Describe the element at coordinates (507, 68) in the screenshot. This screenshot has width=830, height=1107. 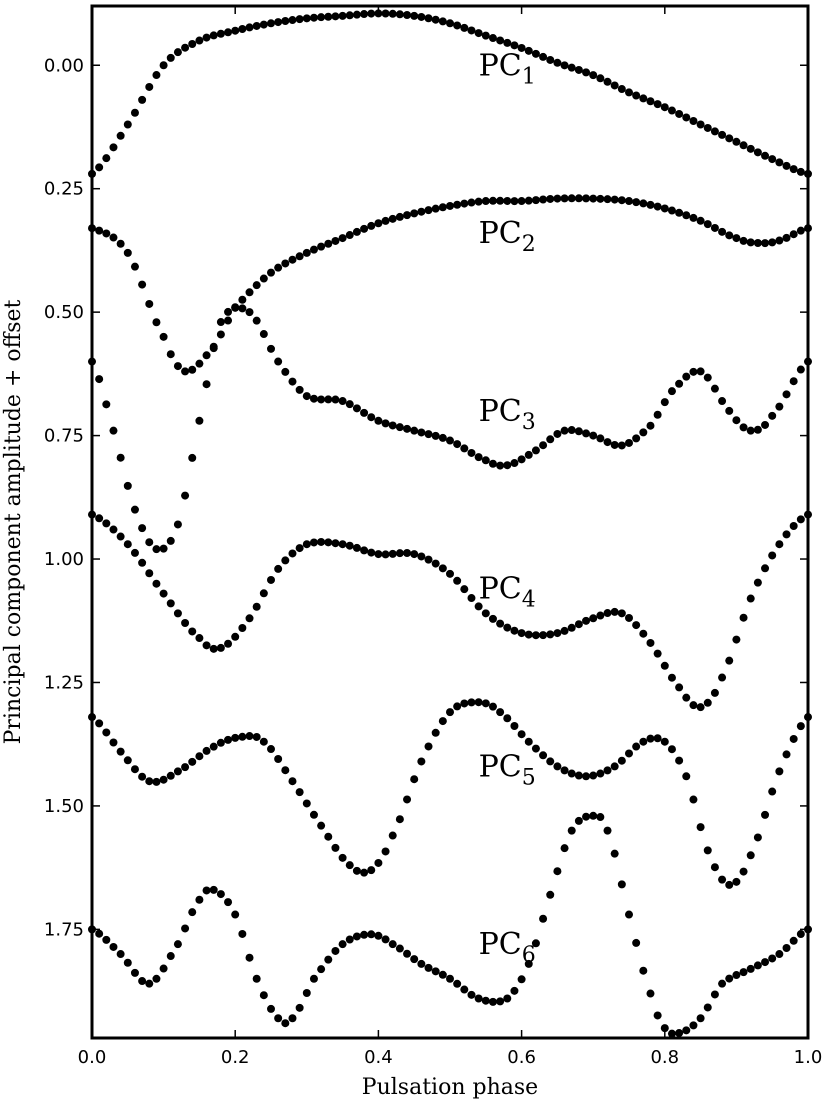
I see `series-label-pc1: PC1` at that location.